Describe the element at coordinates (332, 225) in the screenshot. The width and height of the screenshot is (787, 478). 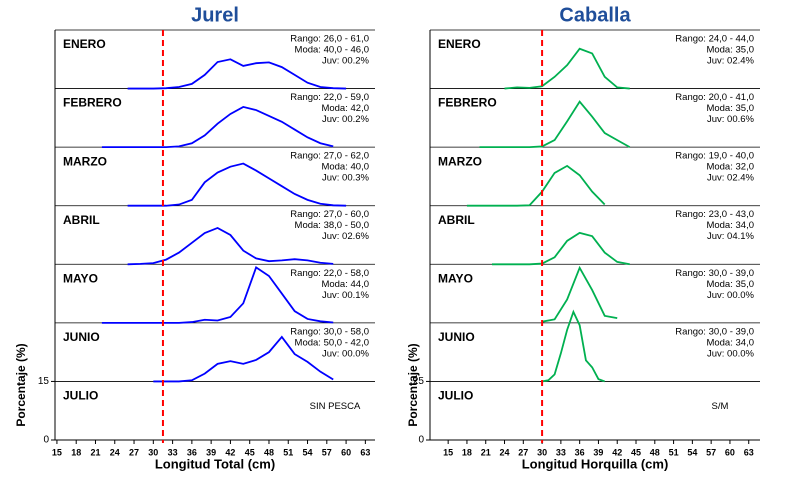
I see `annotation: Moda: 38,0 - 50,0` at that location.